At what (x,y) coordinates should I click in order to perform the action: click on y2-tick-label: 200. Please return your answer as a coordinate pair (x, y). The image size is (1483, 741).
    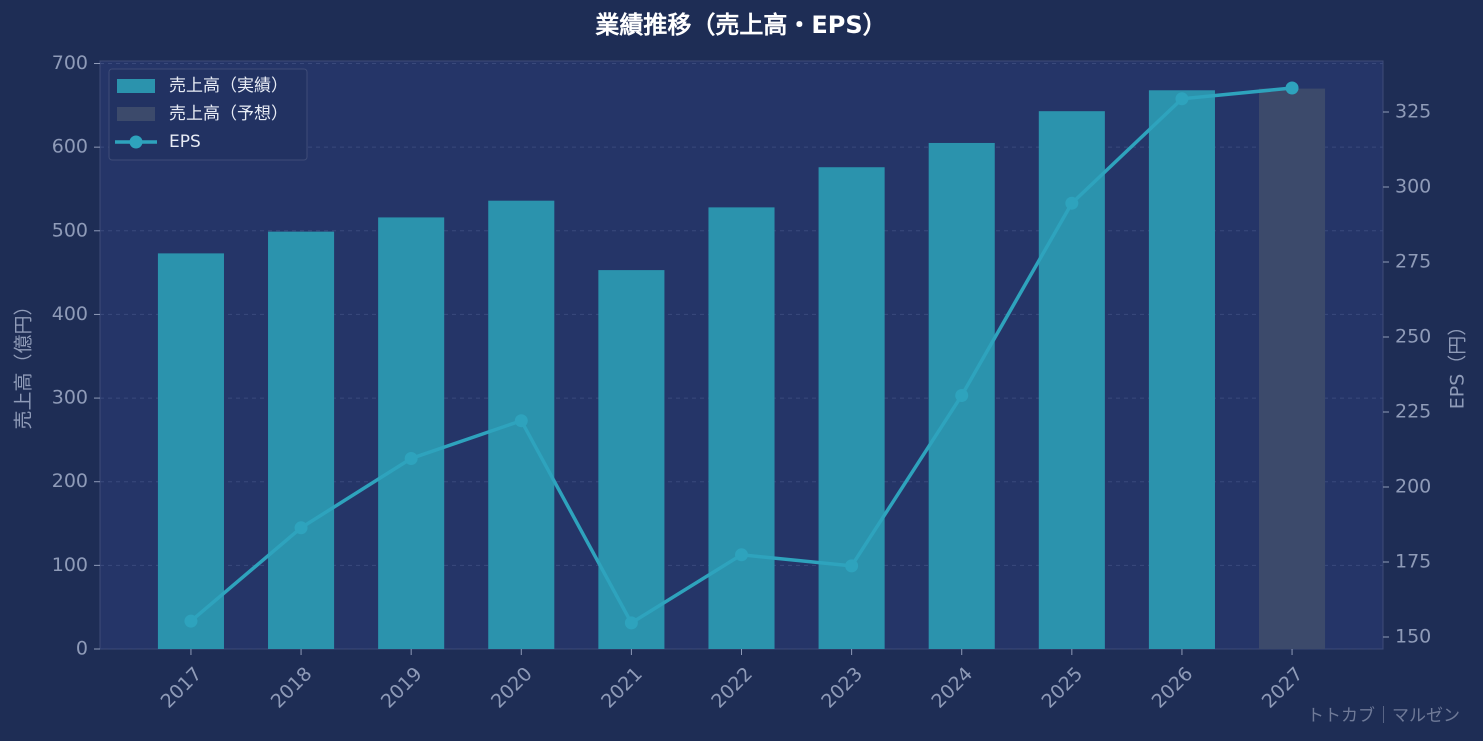
    Looking at the image, I should click on (1413, 487).